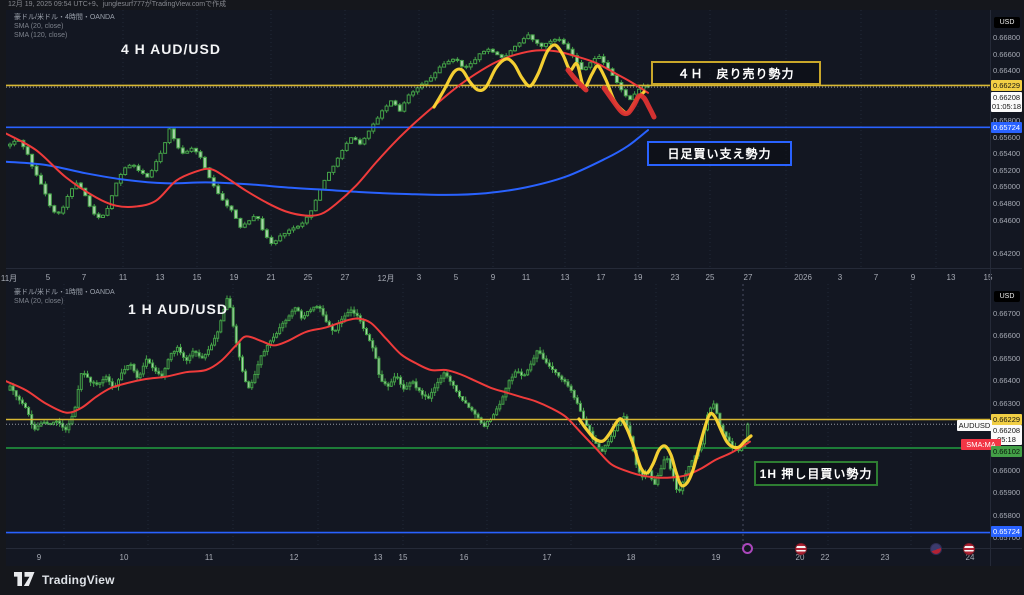 The width and height of the screenshot is (1024, 595). Describe the element at coordinates (24, 579) in the screenshot. I see `tradingview-logo-icon` at that location.